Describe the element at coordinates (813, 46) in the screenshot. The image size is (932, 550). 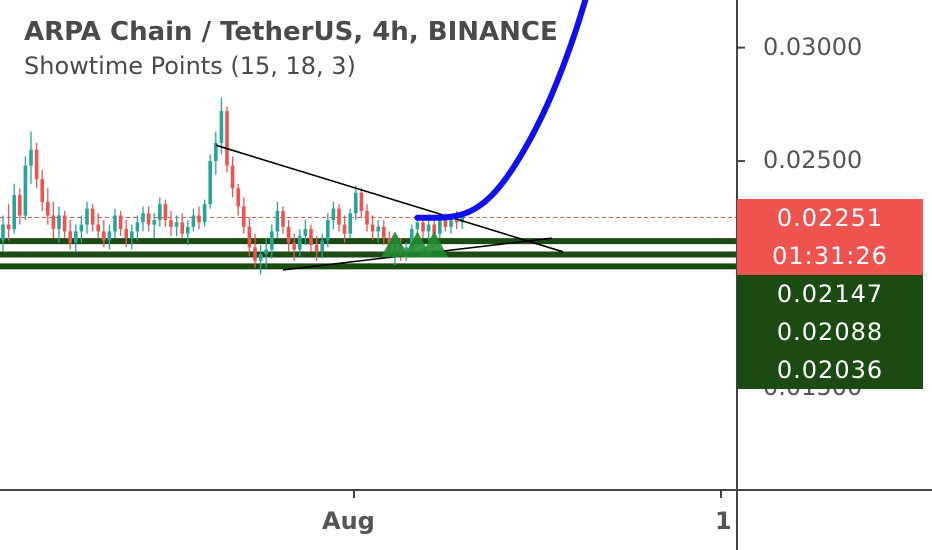
I see `price-tick-label: 0.03000` at that location.